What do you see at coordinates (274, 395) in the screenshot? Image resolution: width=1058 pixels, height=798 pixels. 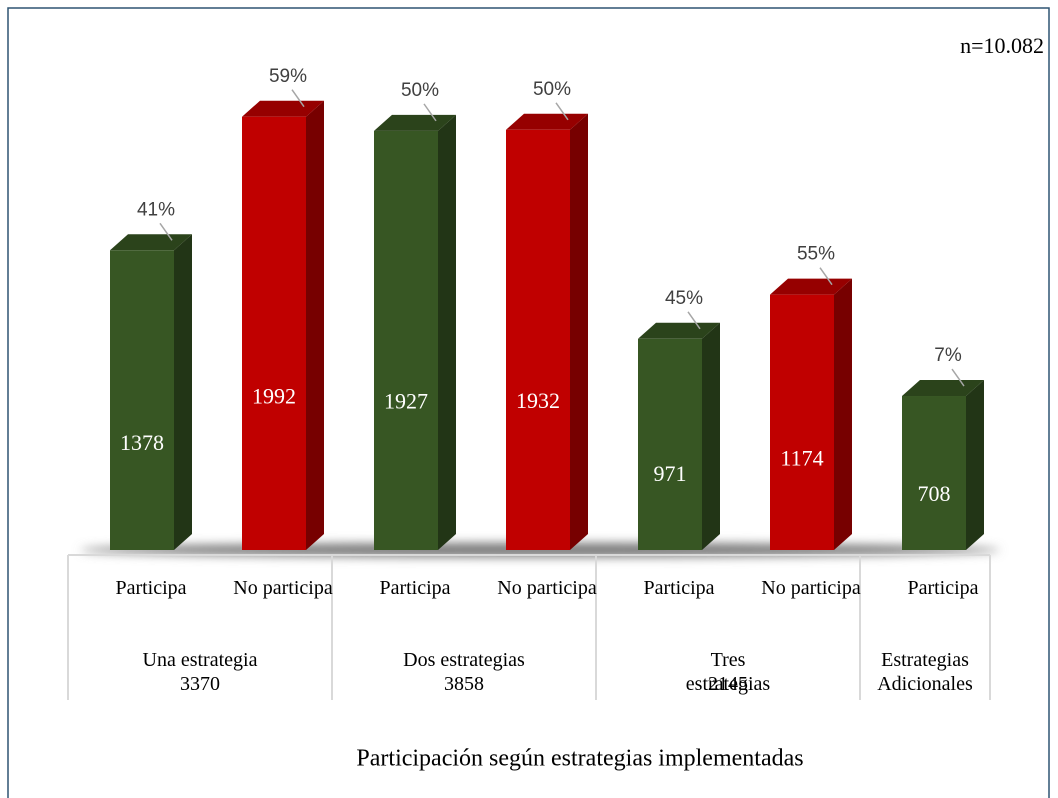 I see `value-label: 1992` at bounding box center [274, 395].